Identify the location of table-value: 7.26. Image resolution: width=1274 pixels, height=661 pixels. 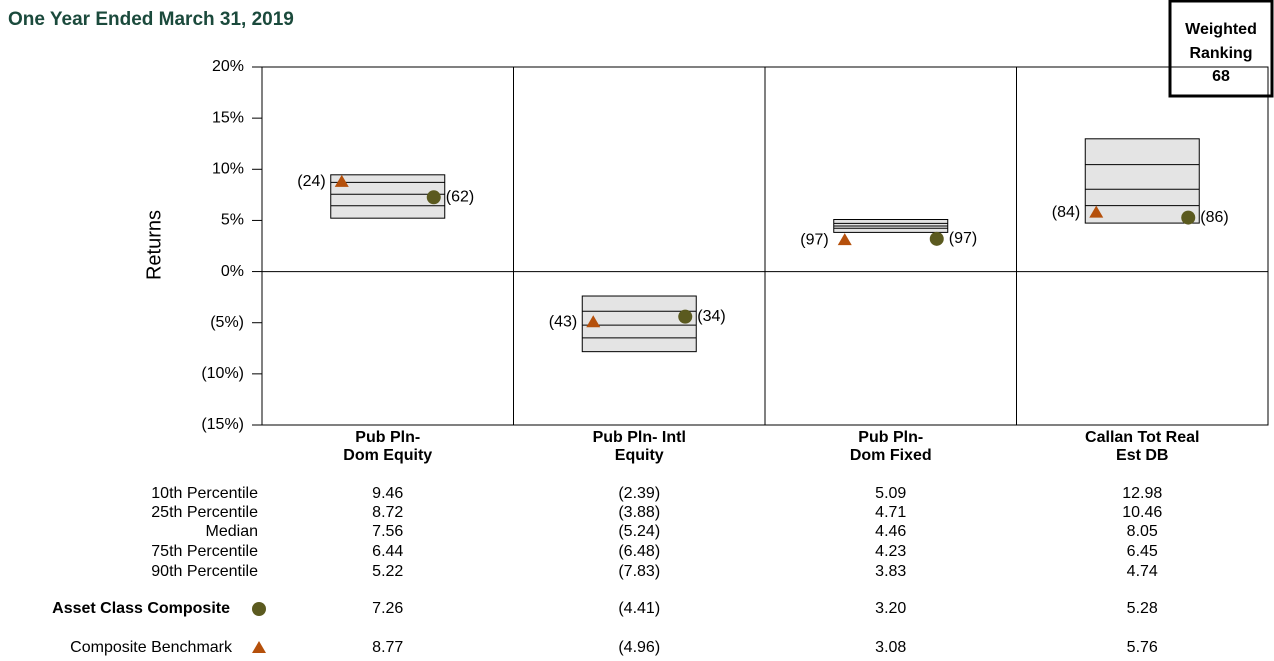
(387, 608).